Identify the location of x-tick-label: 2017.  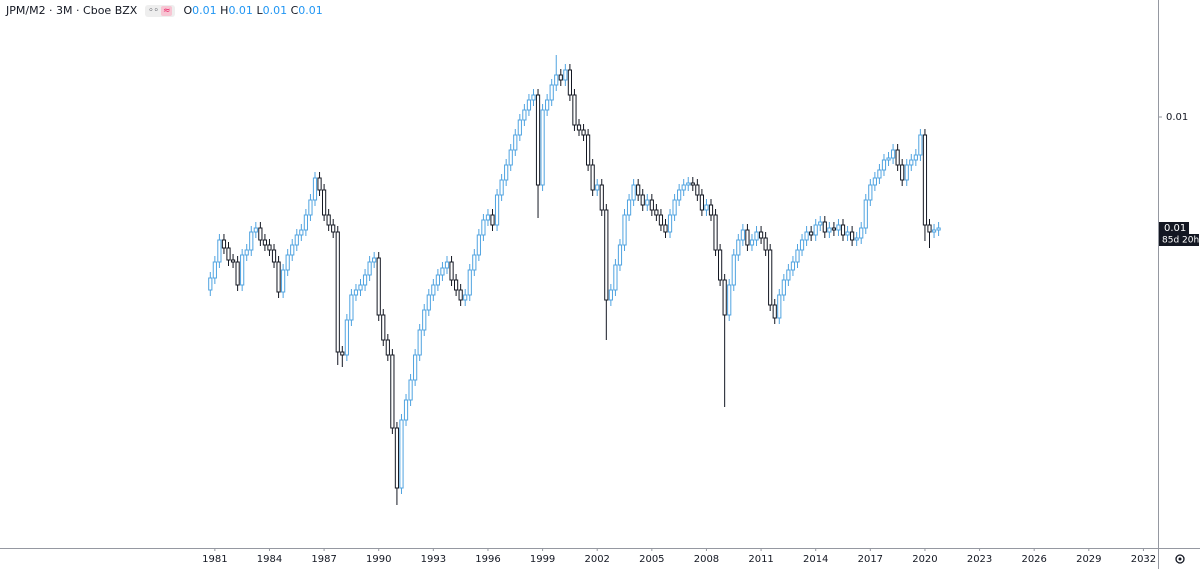
(870, 559).